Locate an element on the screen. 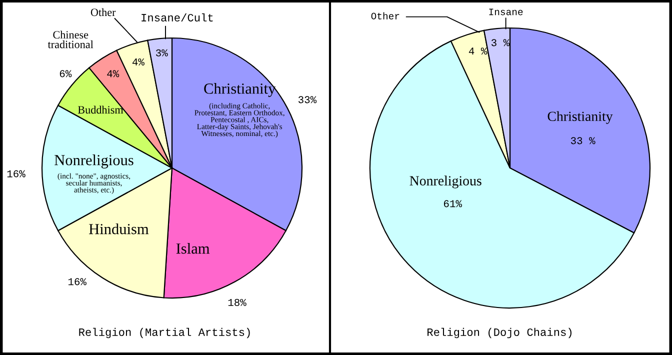 This screenshot has width=672, height=355. data-label: 6% is located at coordinates (66, 74).